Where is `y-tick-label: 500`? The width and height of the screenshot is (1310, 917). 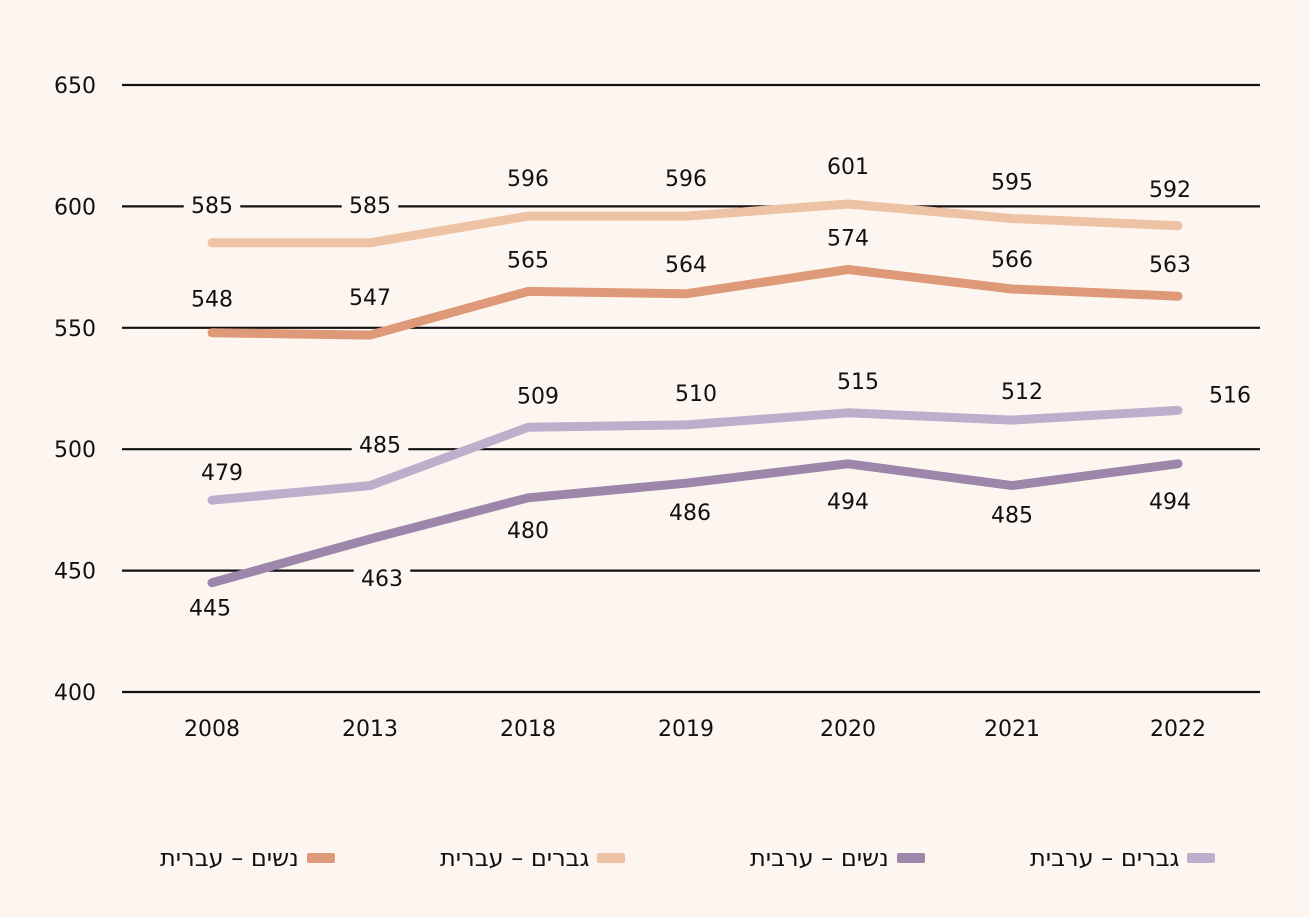
y-tick-label: 500 is located at coordinates (75, 450).